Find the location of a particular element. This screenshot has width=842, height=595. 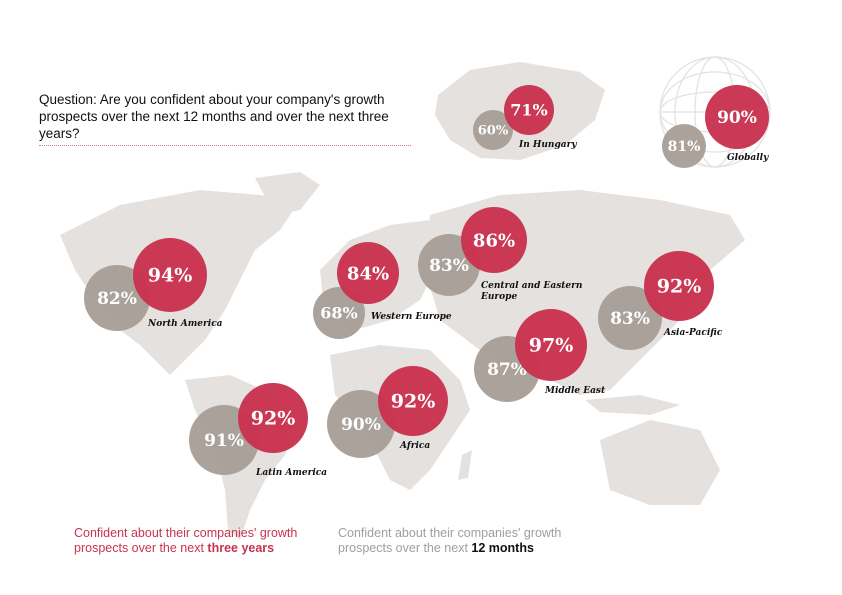

bubble-latin-america-3-years is located at coordinates (273, 418).